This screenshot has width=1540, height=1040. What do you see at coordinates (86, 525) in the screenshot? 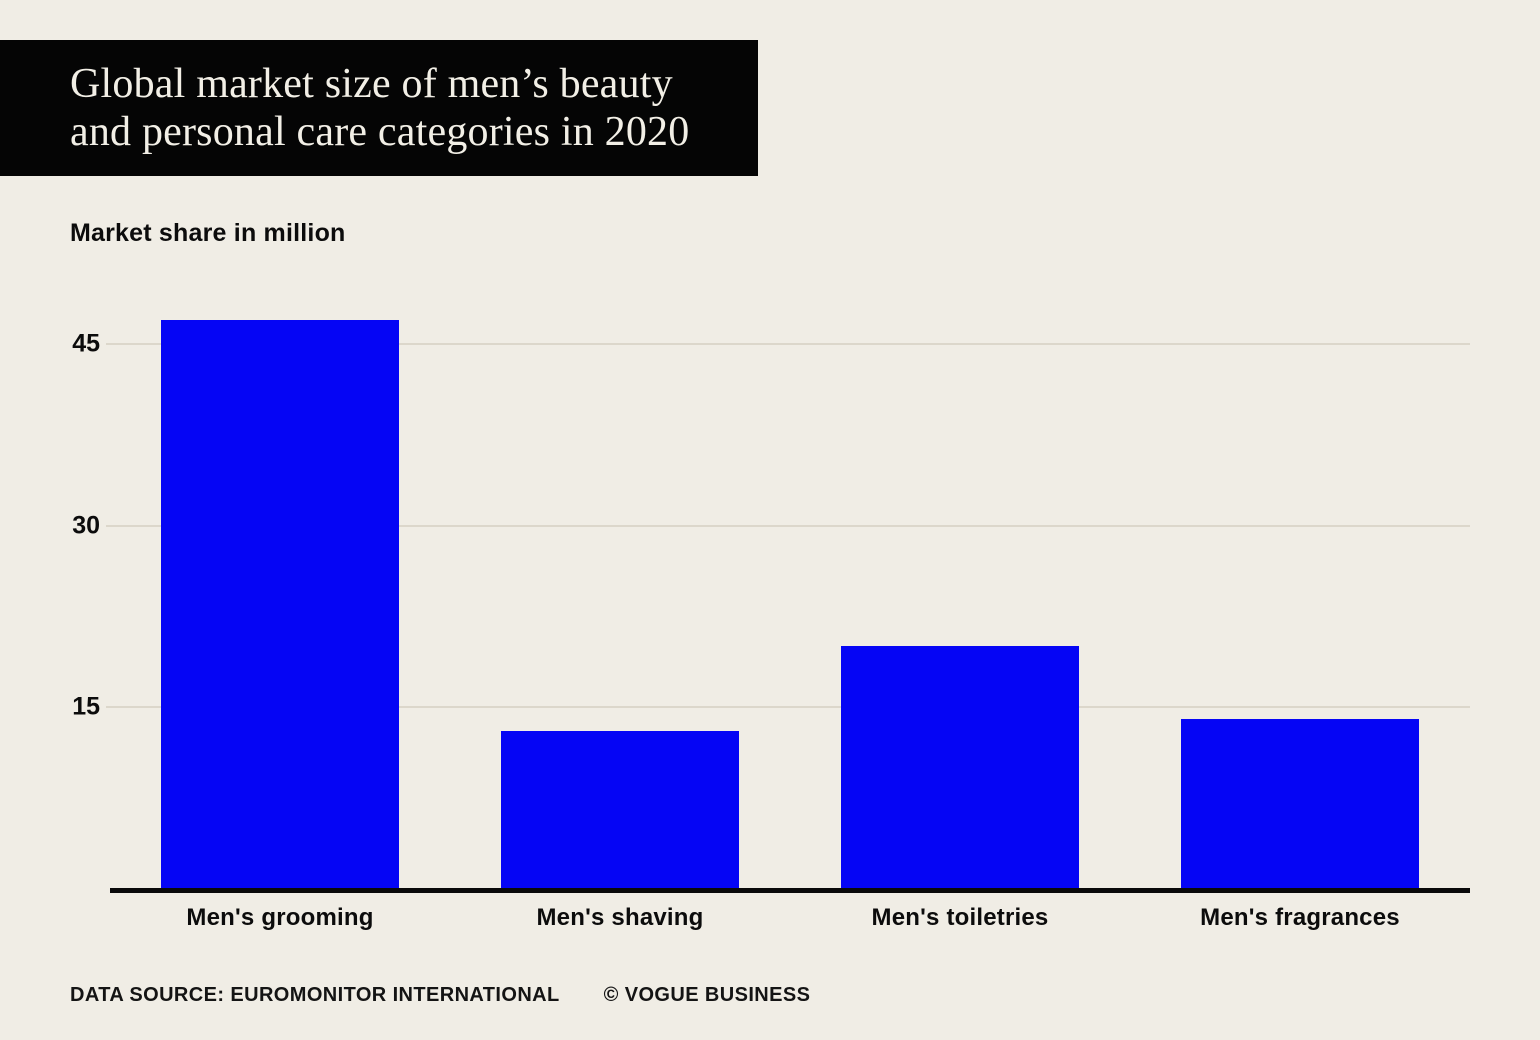
I see `y-tick-label-30: 30` at bounding box center [86, 525].